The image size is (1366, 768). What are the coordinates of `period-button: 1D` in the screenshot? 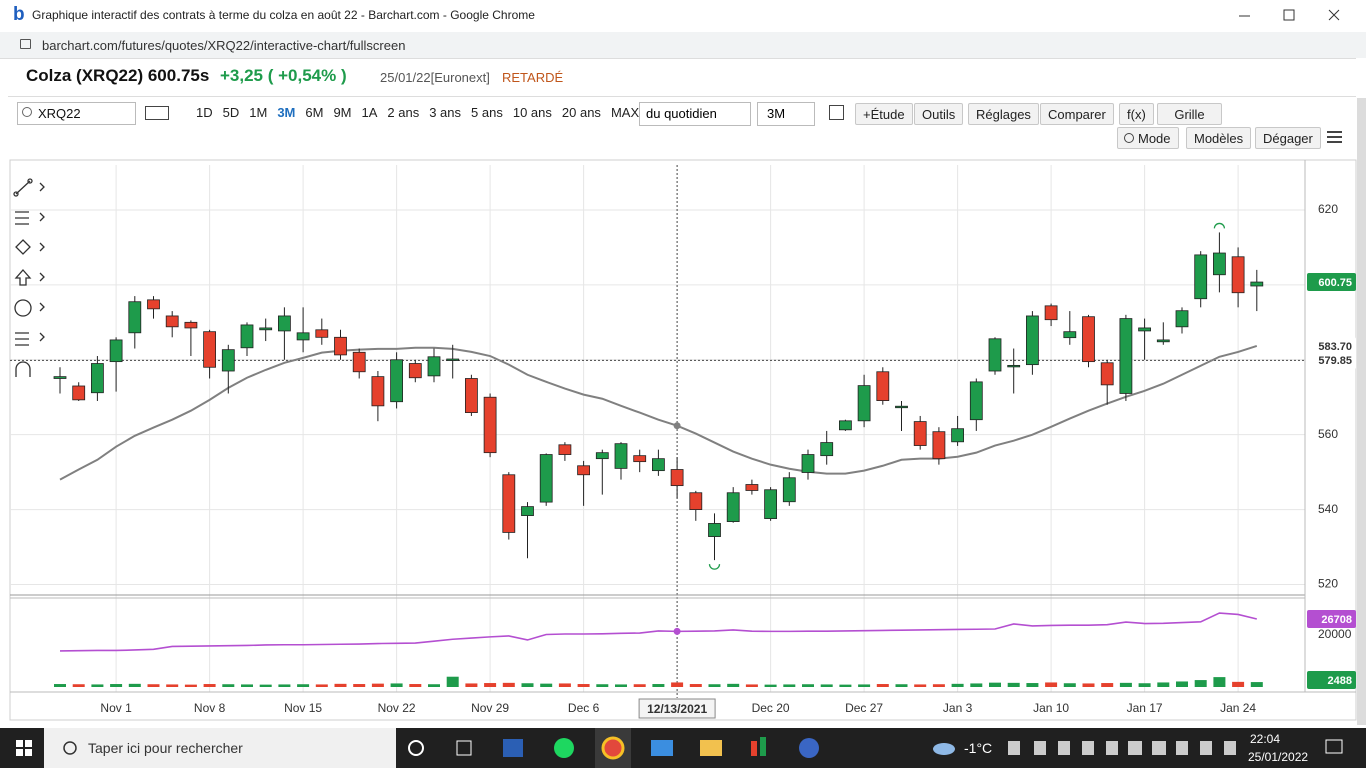 It's located at (204, 112).